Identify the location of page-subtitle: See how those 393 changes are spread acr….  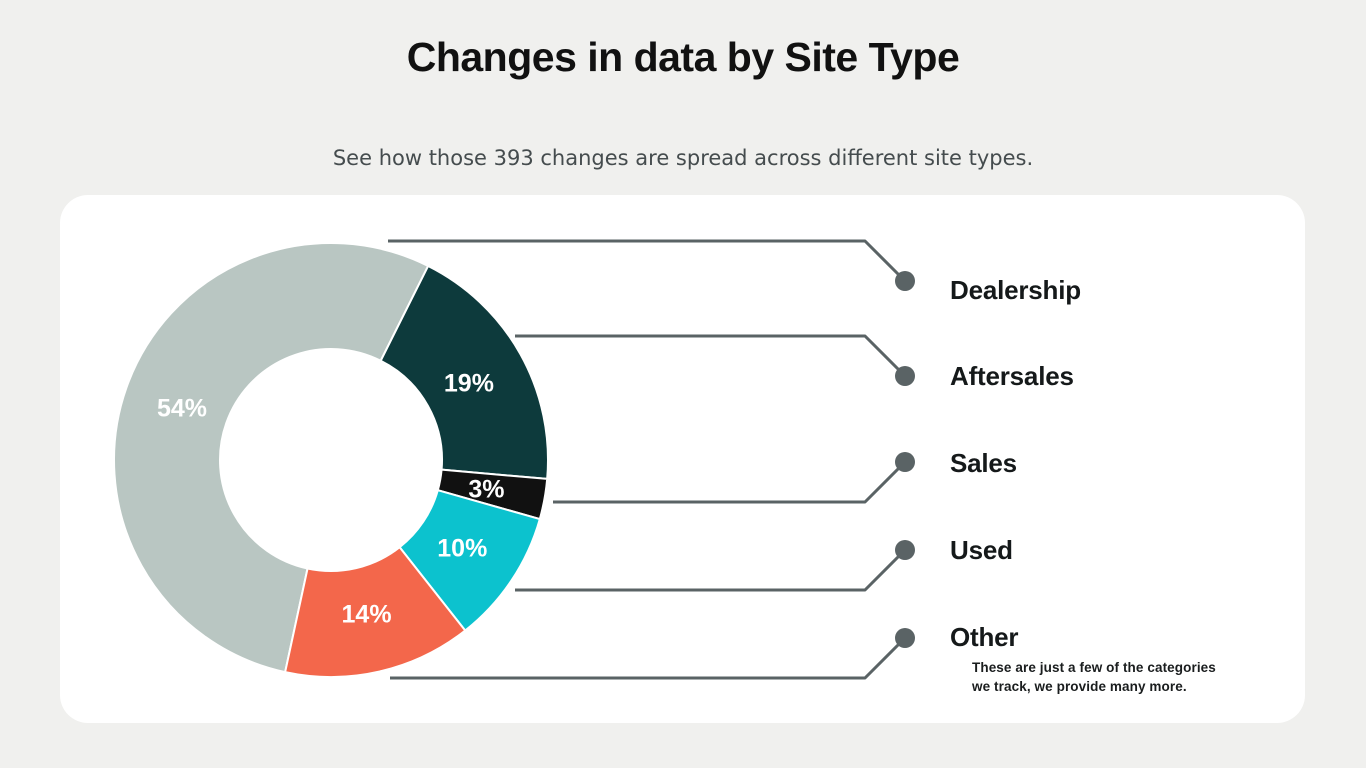
(683, 158).